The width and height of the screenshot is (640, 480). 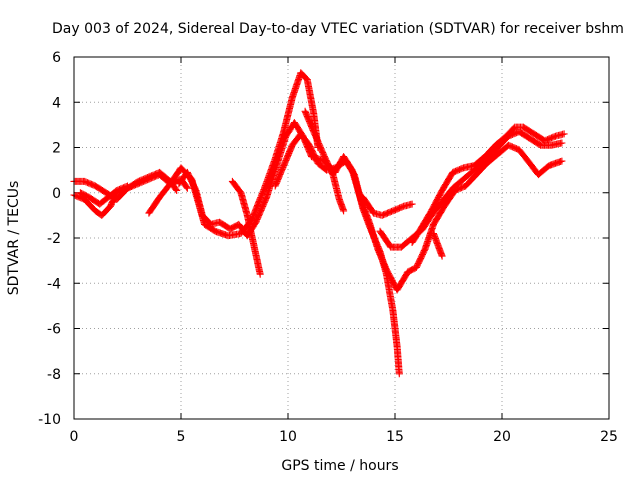 I want to click on x-tick-label: 20, so click(x=502, y=437).